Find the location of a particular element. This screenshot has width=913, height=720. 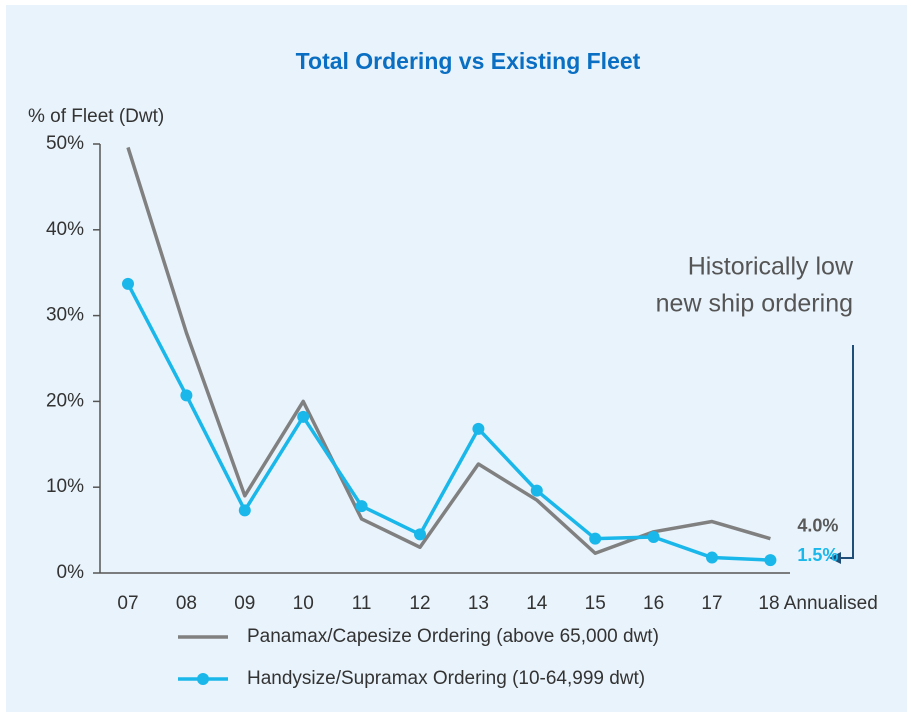

x-tick-label: 15 is located at coordinates (595, 603).